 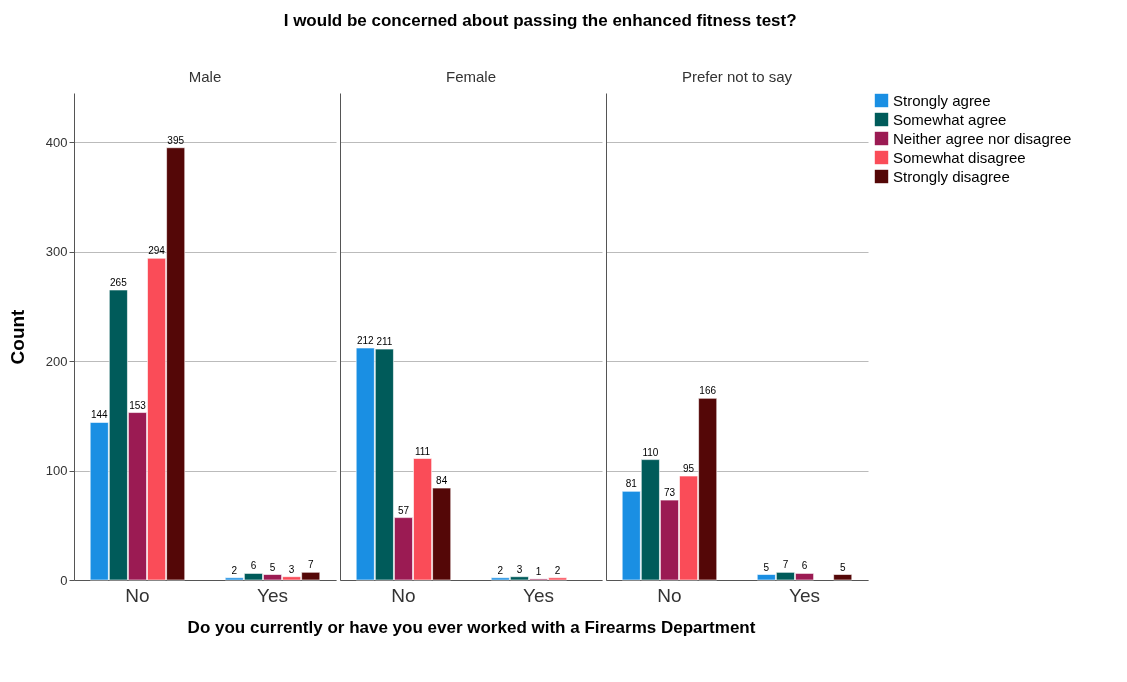 What do you see at coordinates (982, 138) in the screenshot?
I see `legend-label: Neither agree nor disagree` at bounding box center [982, 138].